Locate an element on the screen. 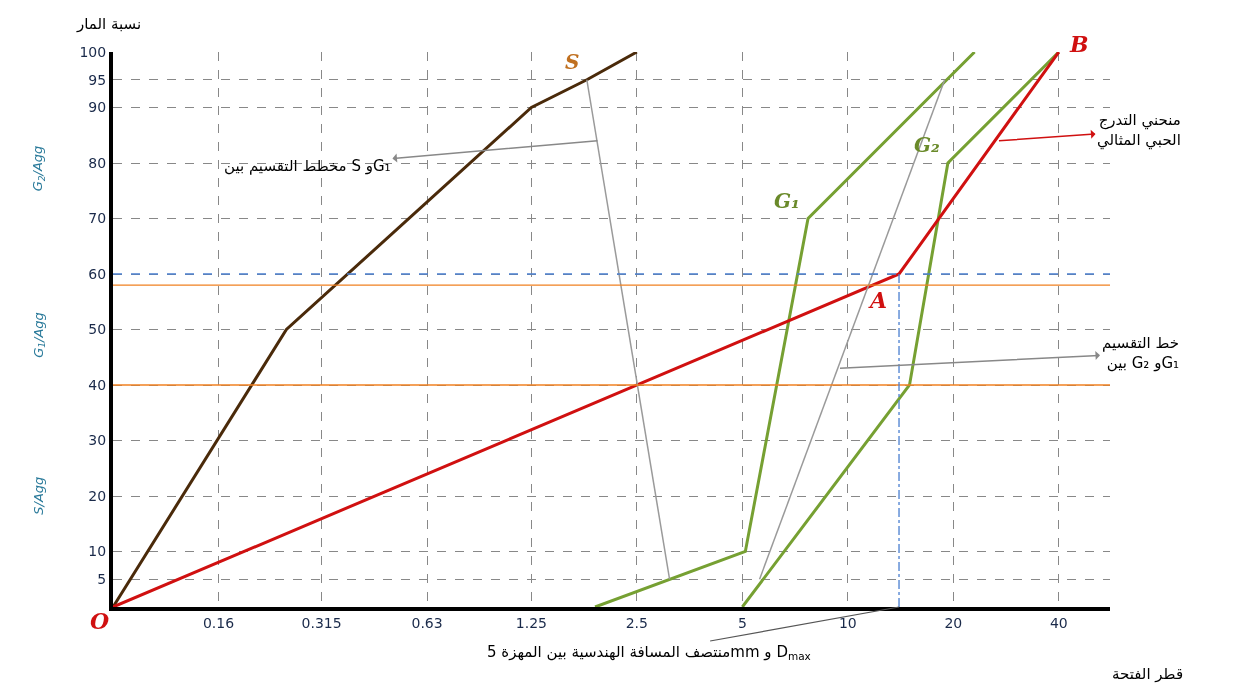 The height and width of the screenshot is (689, 1235). y-tick-label: 95 is located at coordinates (97, 79).